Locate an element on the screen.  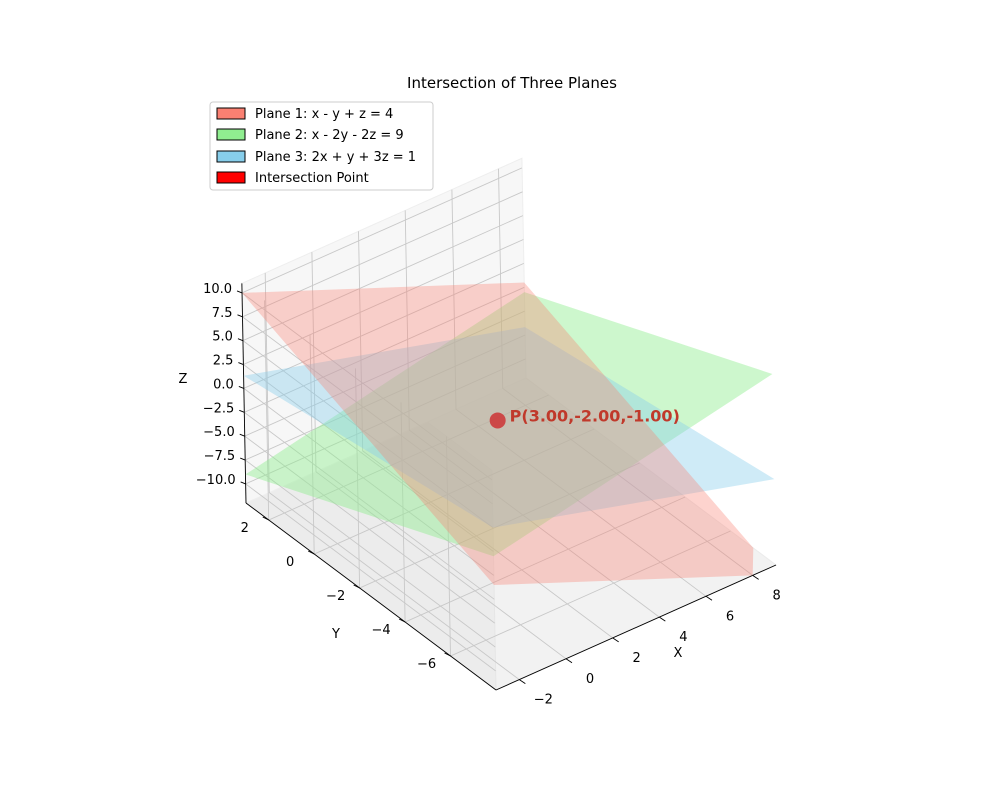
x-tick-label: 2 is located at coordinates (637, 658).